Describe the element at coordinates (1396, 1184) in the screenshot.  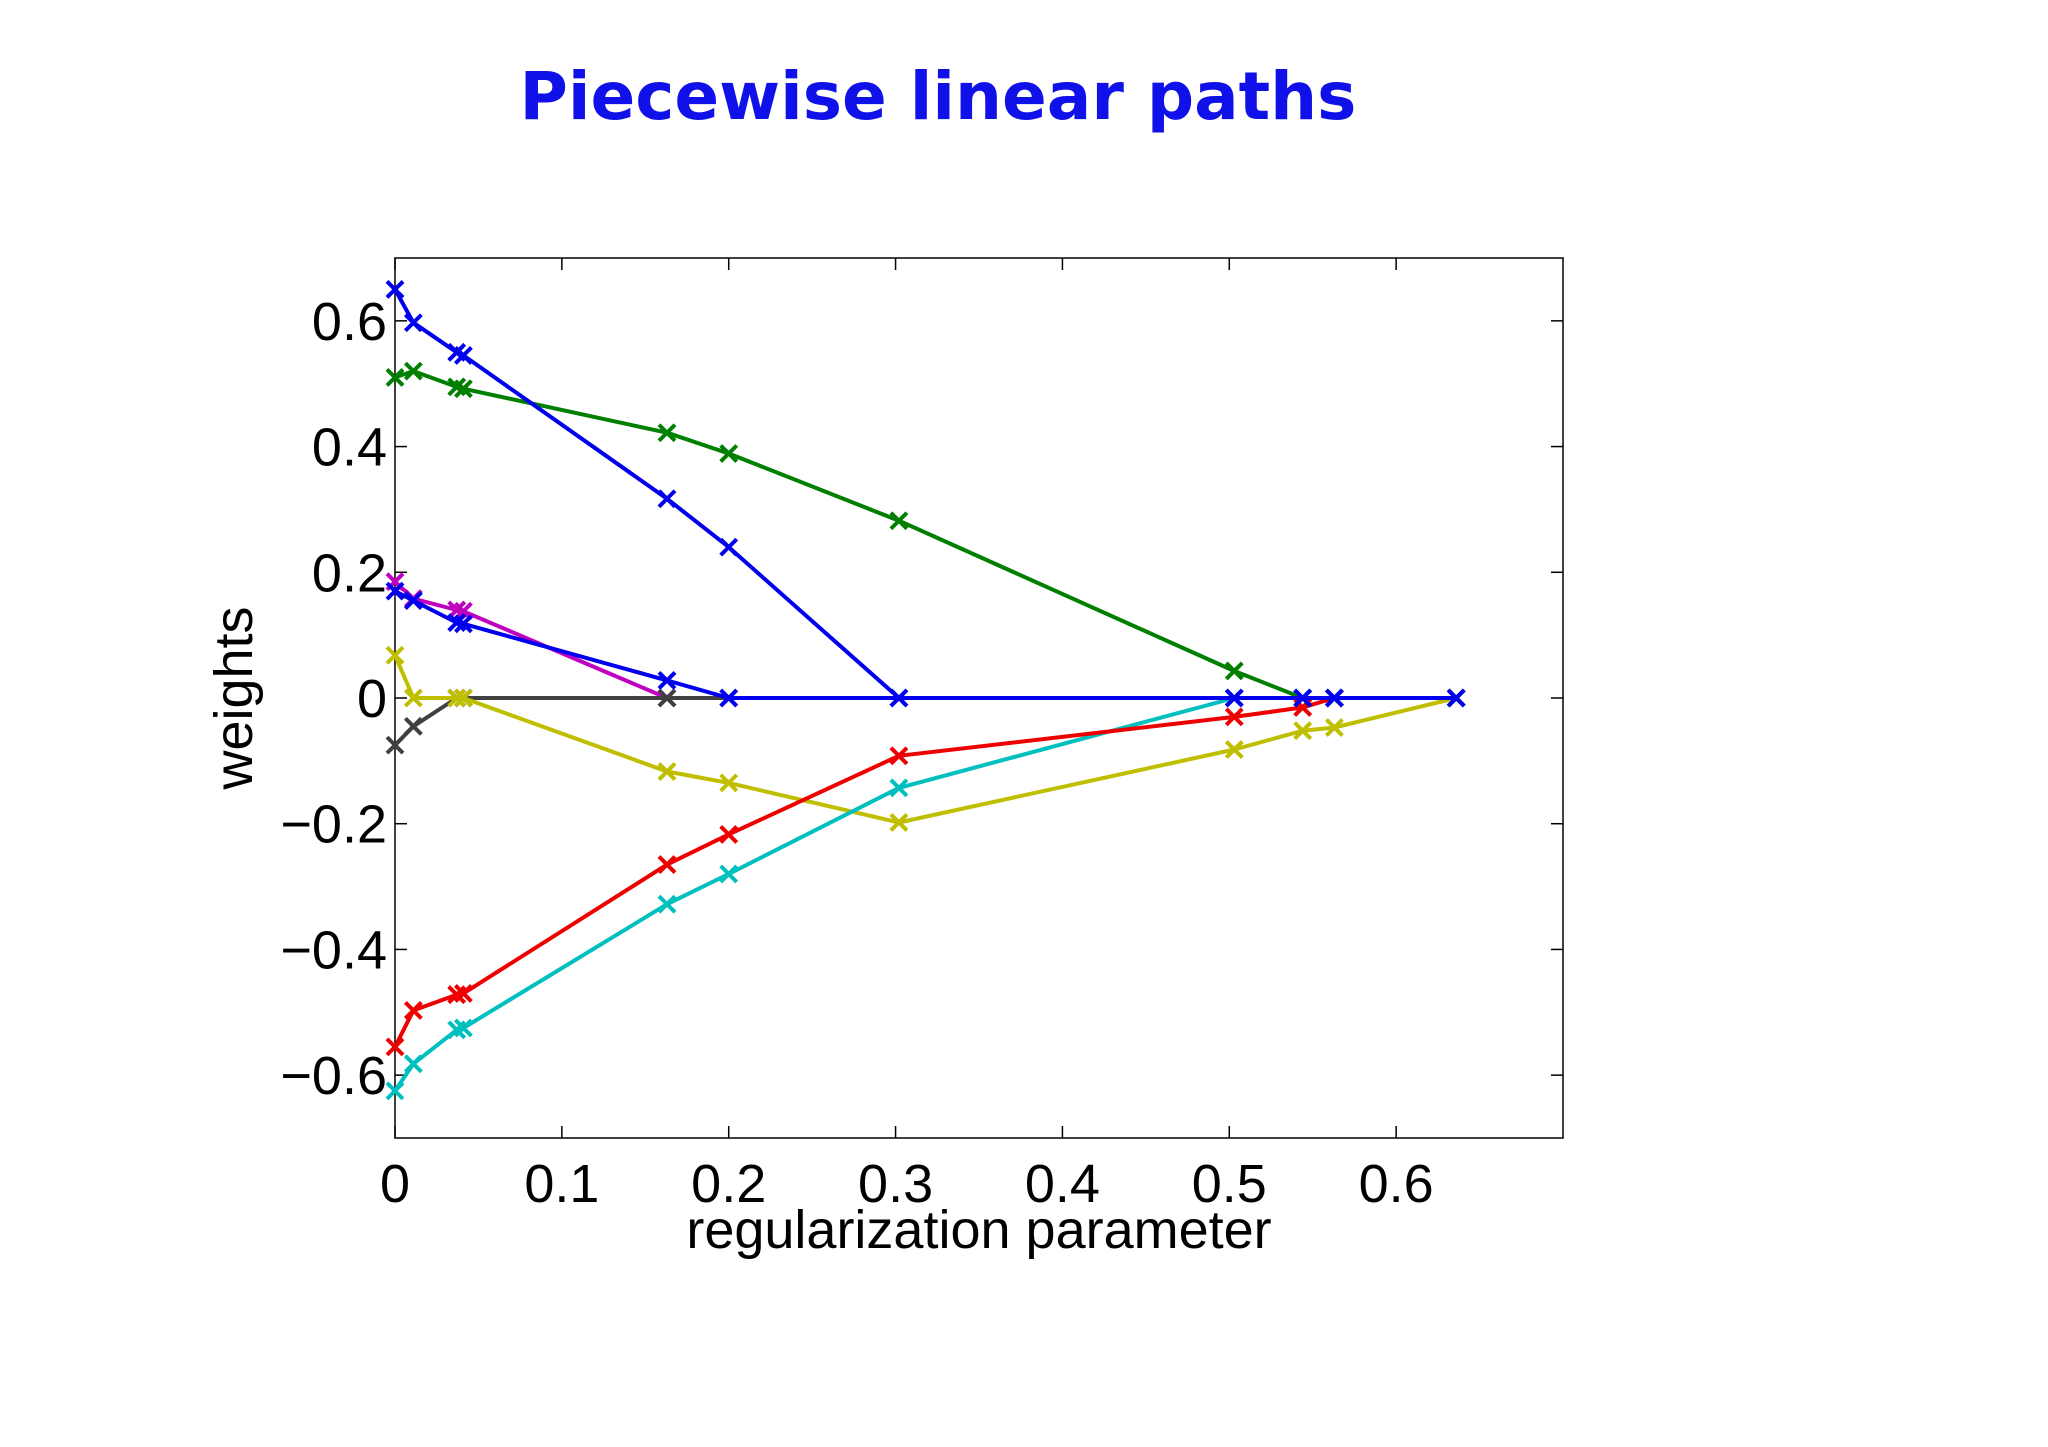
I see `x-tick-label: 0.6` at that location.